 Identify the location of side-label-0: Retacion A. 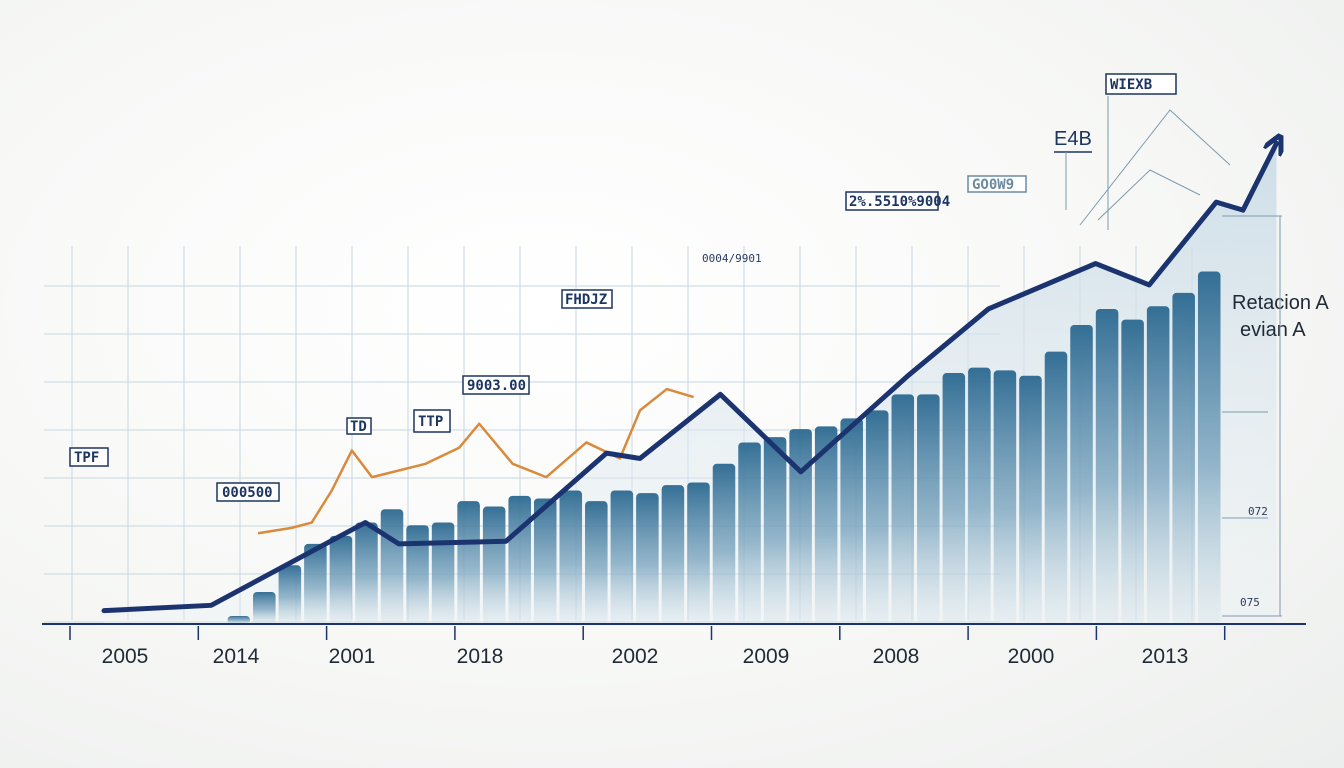
(1280, 303).